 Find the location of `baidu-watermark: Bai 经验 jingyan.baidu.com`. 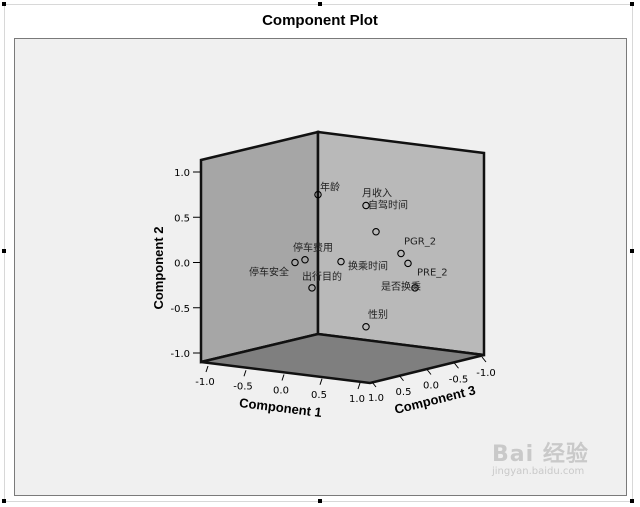

baidu-watermark: Bai 经验 jingyan.baidu.com is located at coordinates (540, 456).